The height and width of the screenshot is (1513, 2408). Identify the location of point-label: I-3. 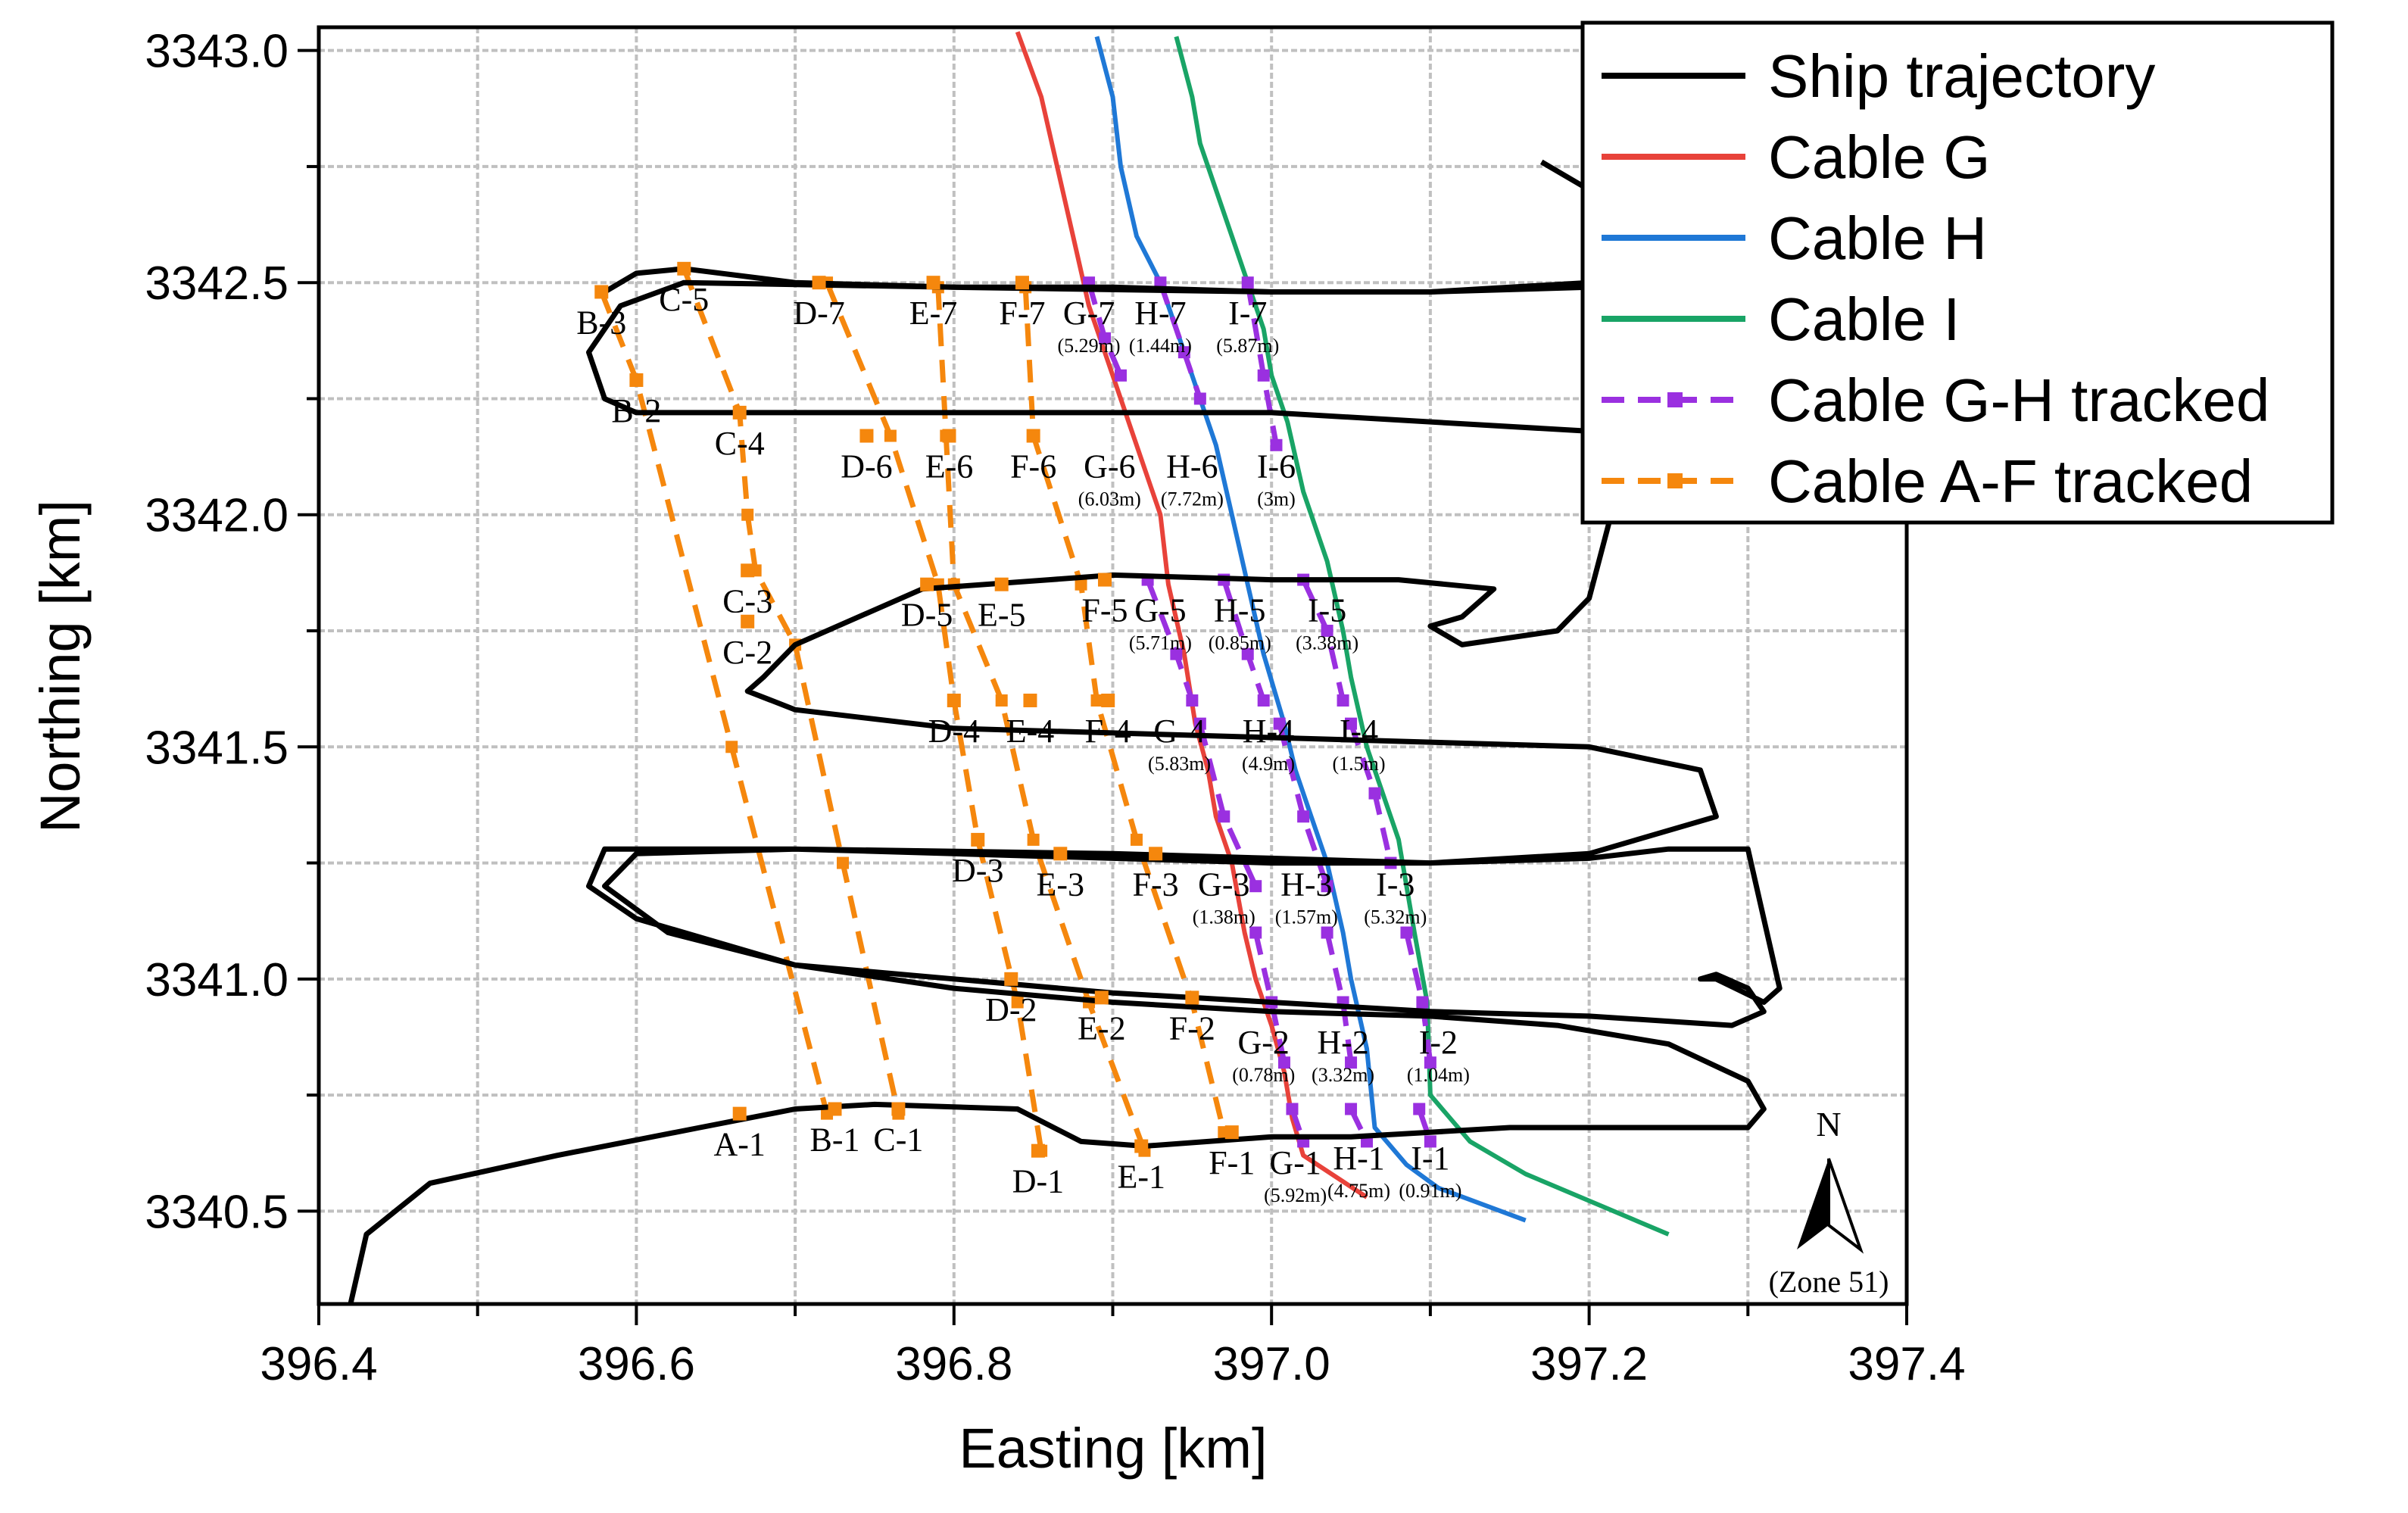
(1395, 884).